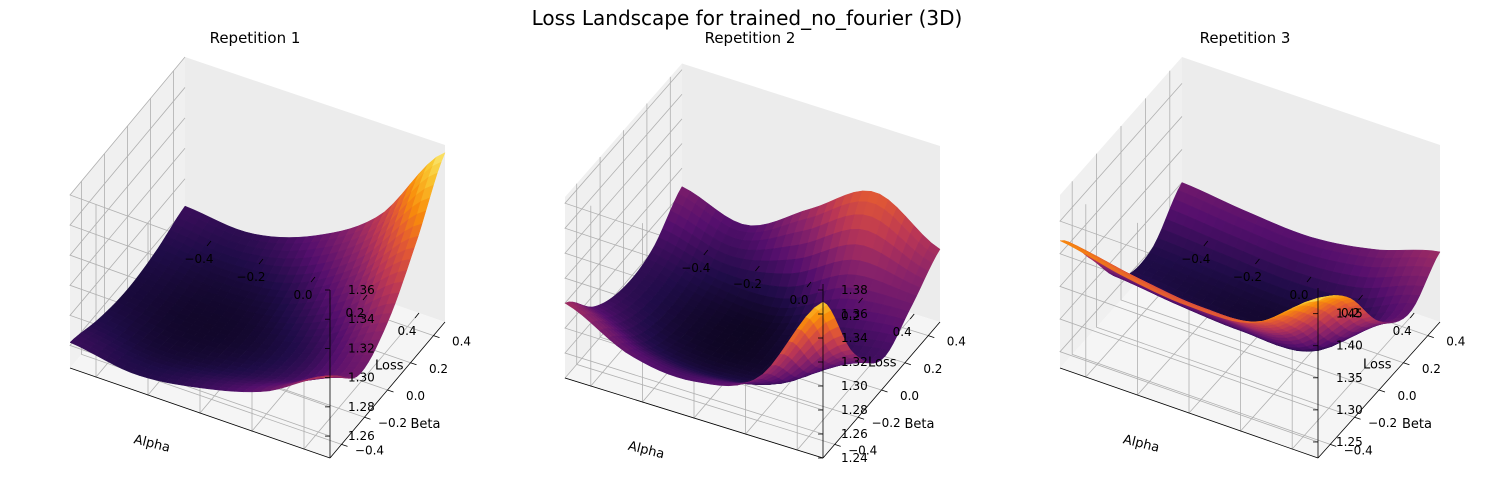 The width and height of the screenshot is (1500, 500). I want to click on loss-tick-label: 1.40, so click(1349, 346).